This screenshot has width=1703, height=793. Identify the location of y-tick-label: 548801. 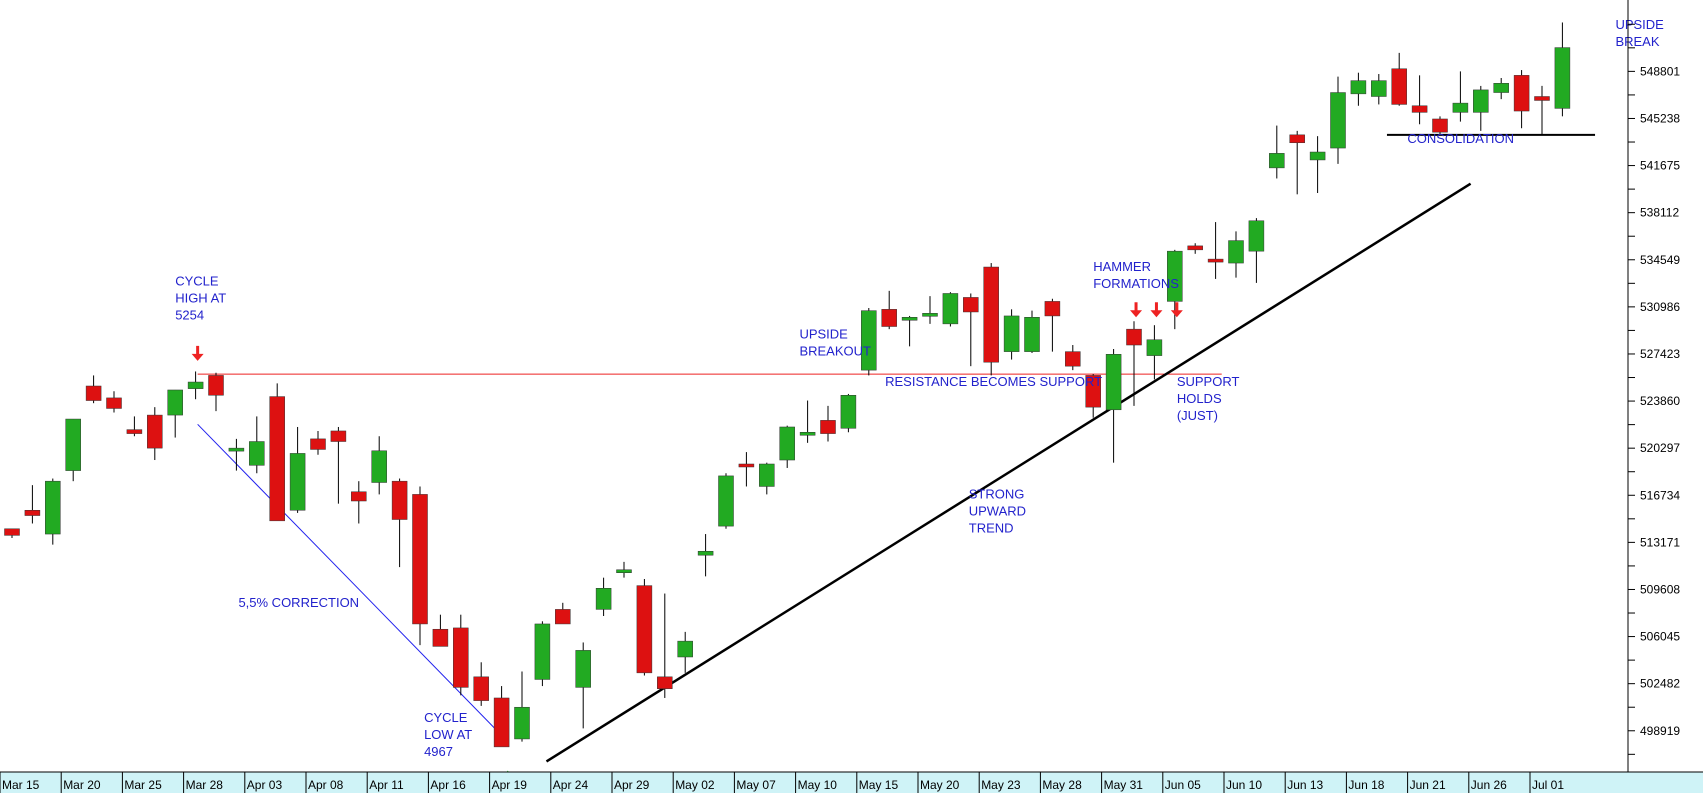
(1660, 71).